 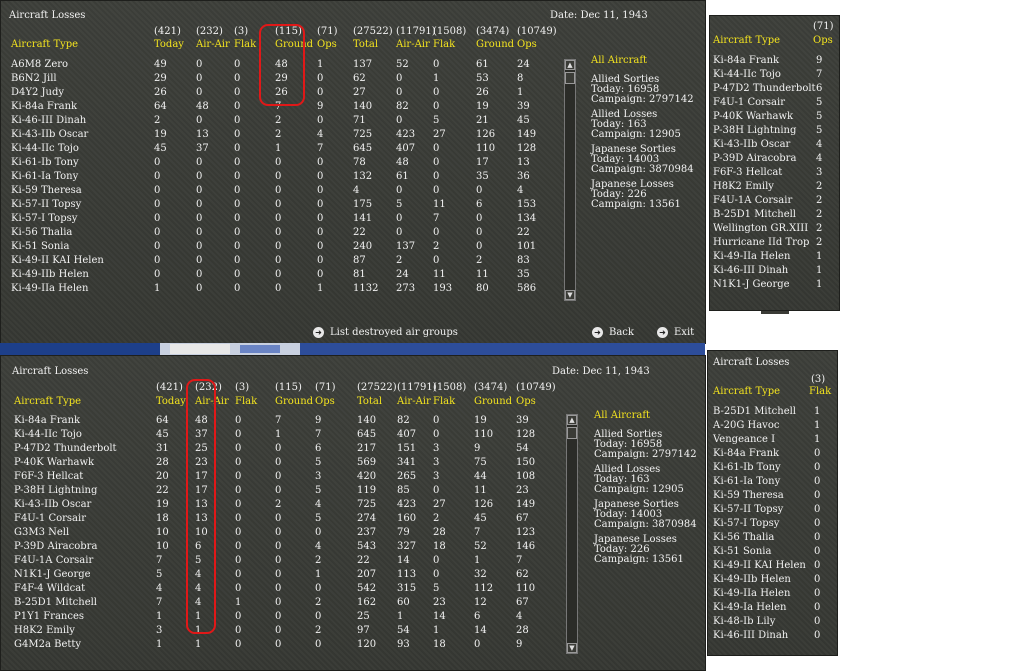 What do you see at coordinates (54, 462) in the screenshot?
I see `aircraft-type-cell: P-40K Warhawk` at bounding box center [54, 462].